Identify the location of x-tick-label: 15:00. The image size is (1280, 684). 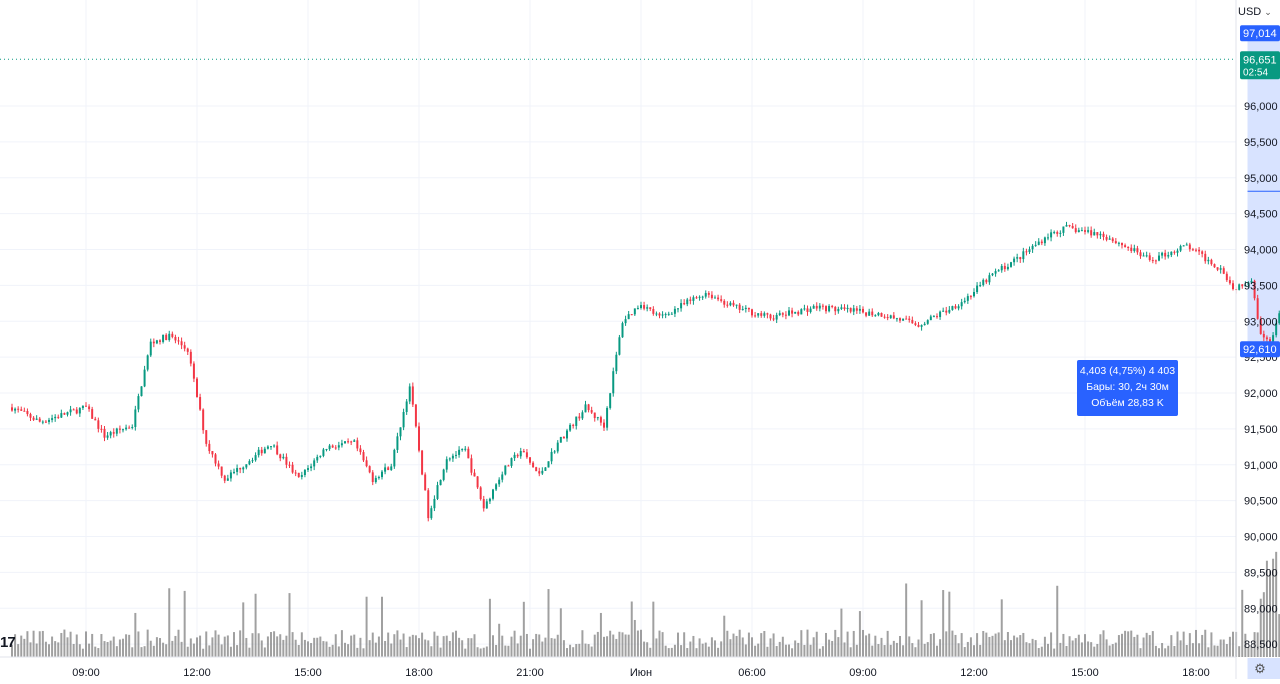
(308, 673).